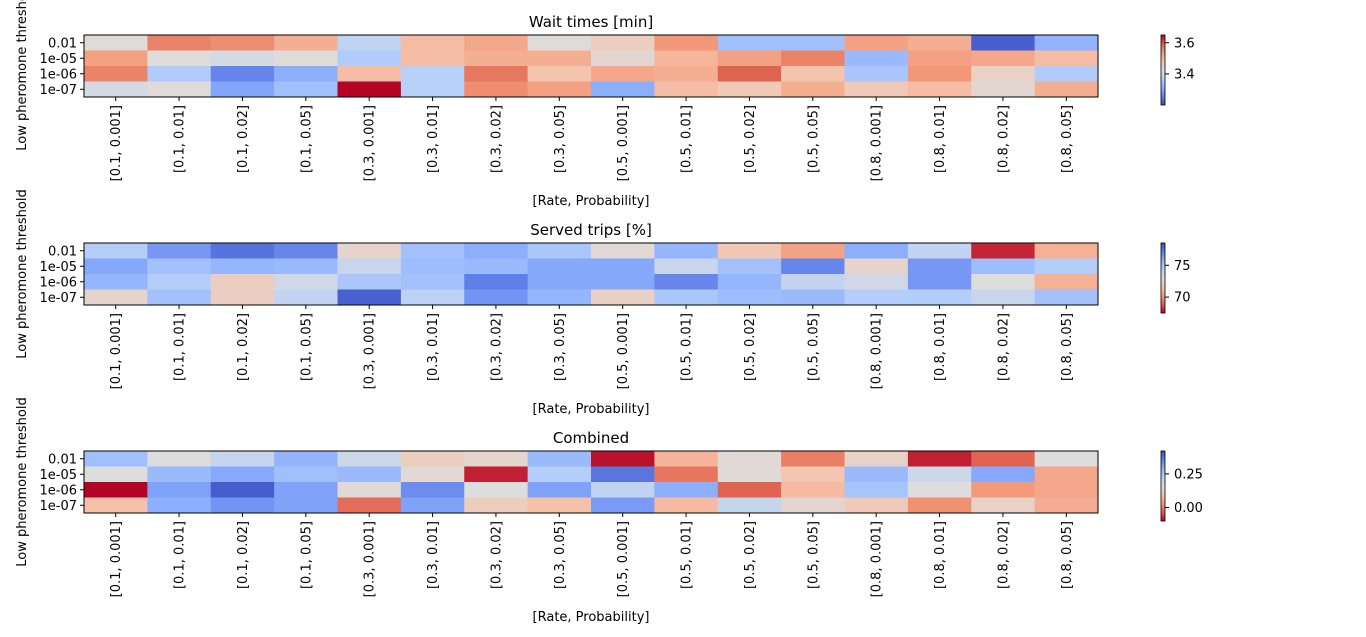  I want to click on y-axis-label: Low pheromone threshold, so click(22, 273).